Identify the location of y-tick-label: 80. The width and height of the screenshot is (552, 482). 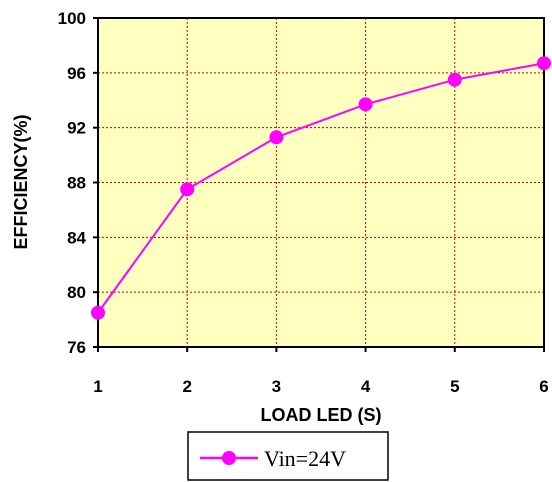
(76, 292).